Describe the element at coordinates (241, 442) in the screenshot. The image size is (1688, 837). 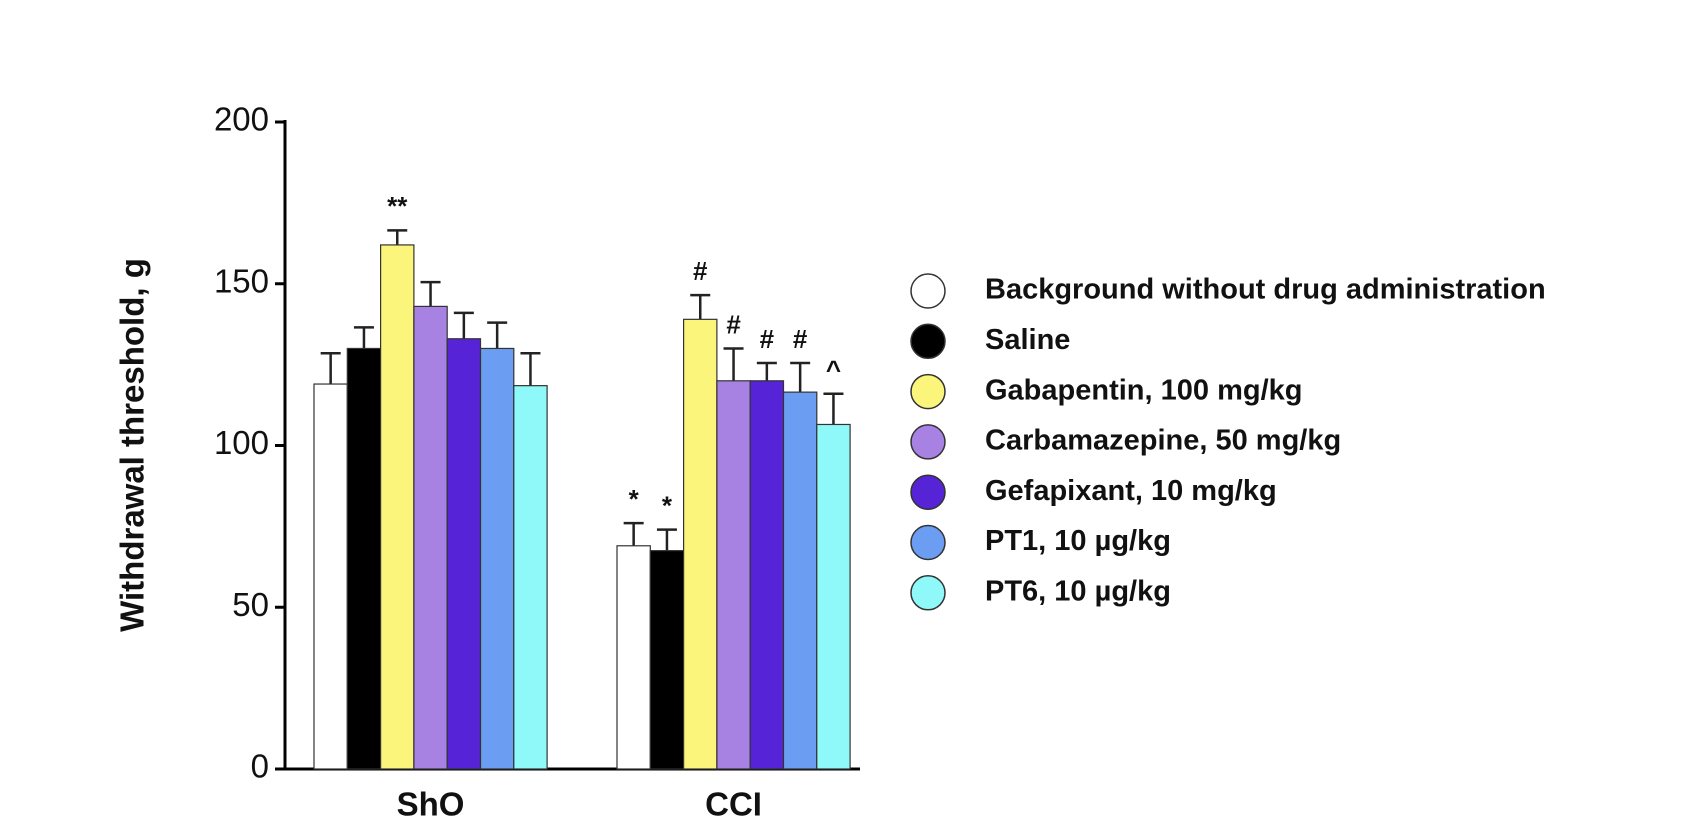
I see `y-tick-label: 100` at that location.